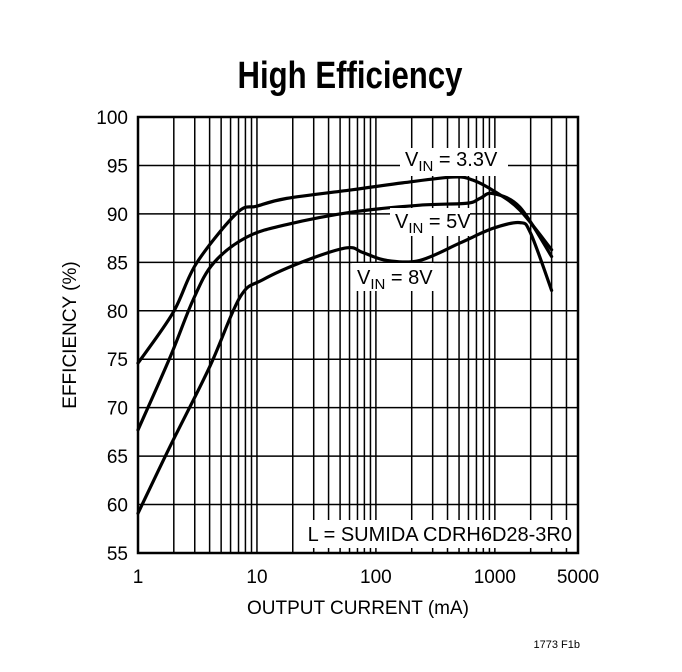 Image resolution: width=682 pixels, height=672 pixels. I want to click on x-tick-label: 1, so click(138, 577).